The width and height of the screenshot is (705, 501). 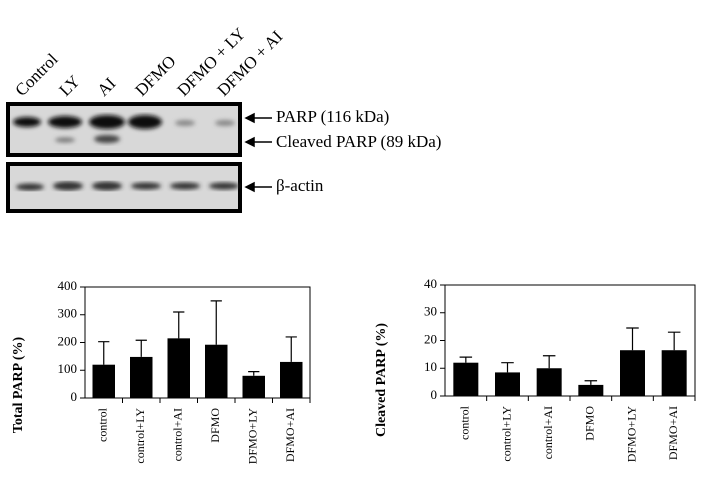 What do you see at coordinates (124, 129) in the screenshot?
I see `blot-parp` at bounding box center [124, 129].